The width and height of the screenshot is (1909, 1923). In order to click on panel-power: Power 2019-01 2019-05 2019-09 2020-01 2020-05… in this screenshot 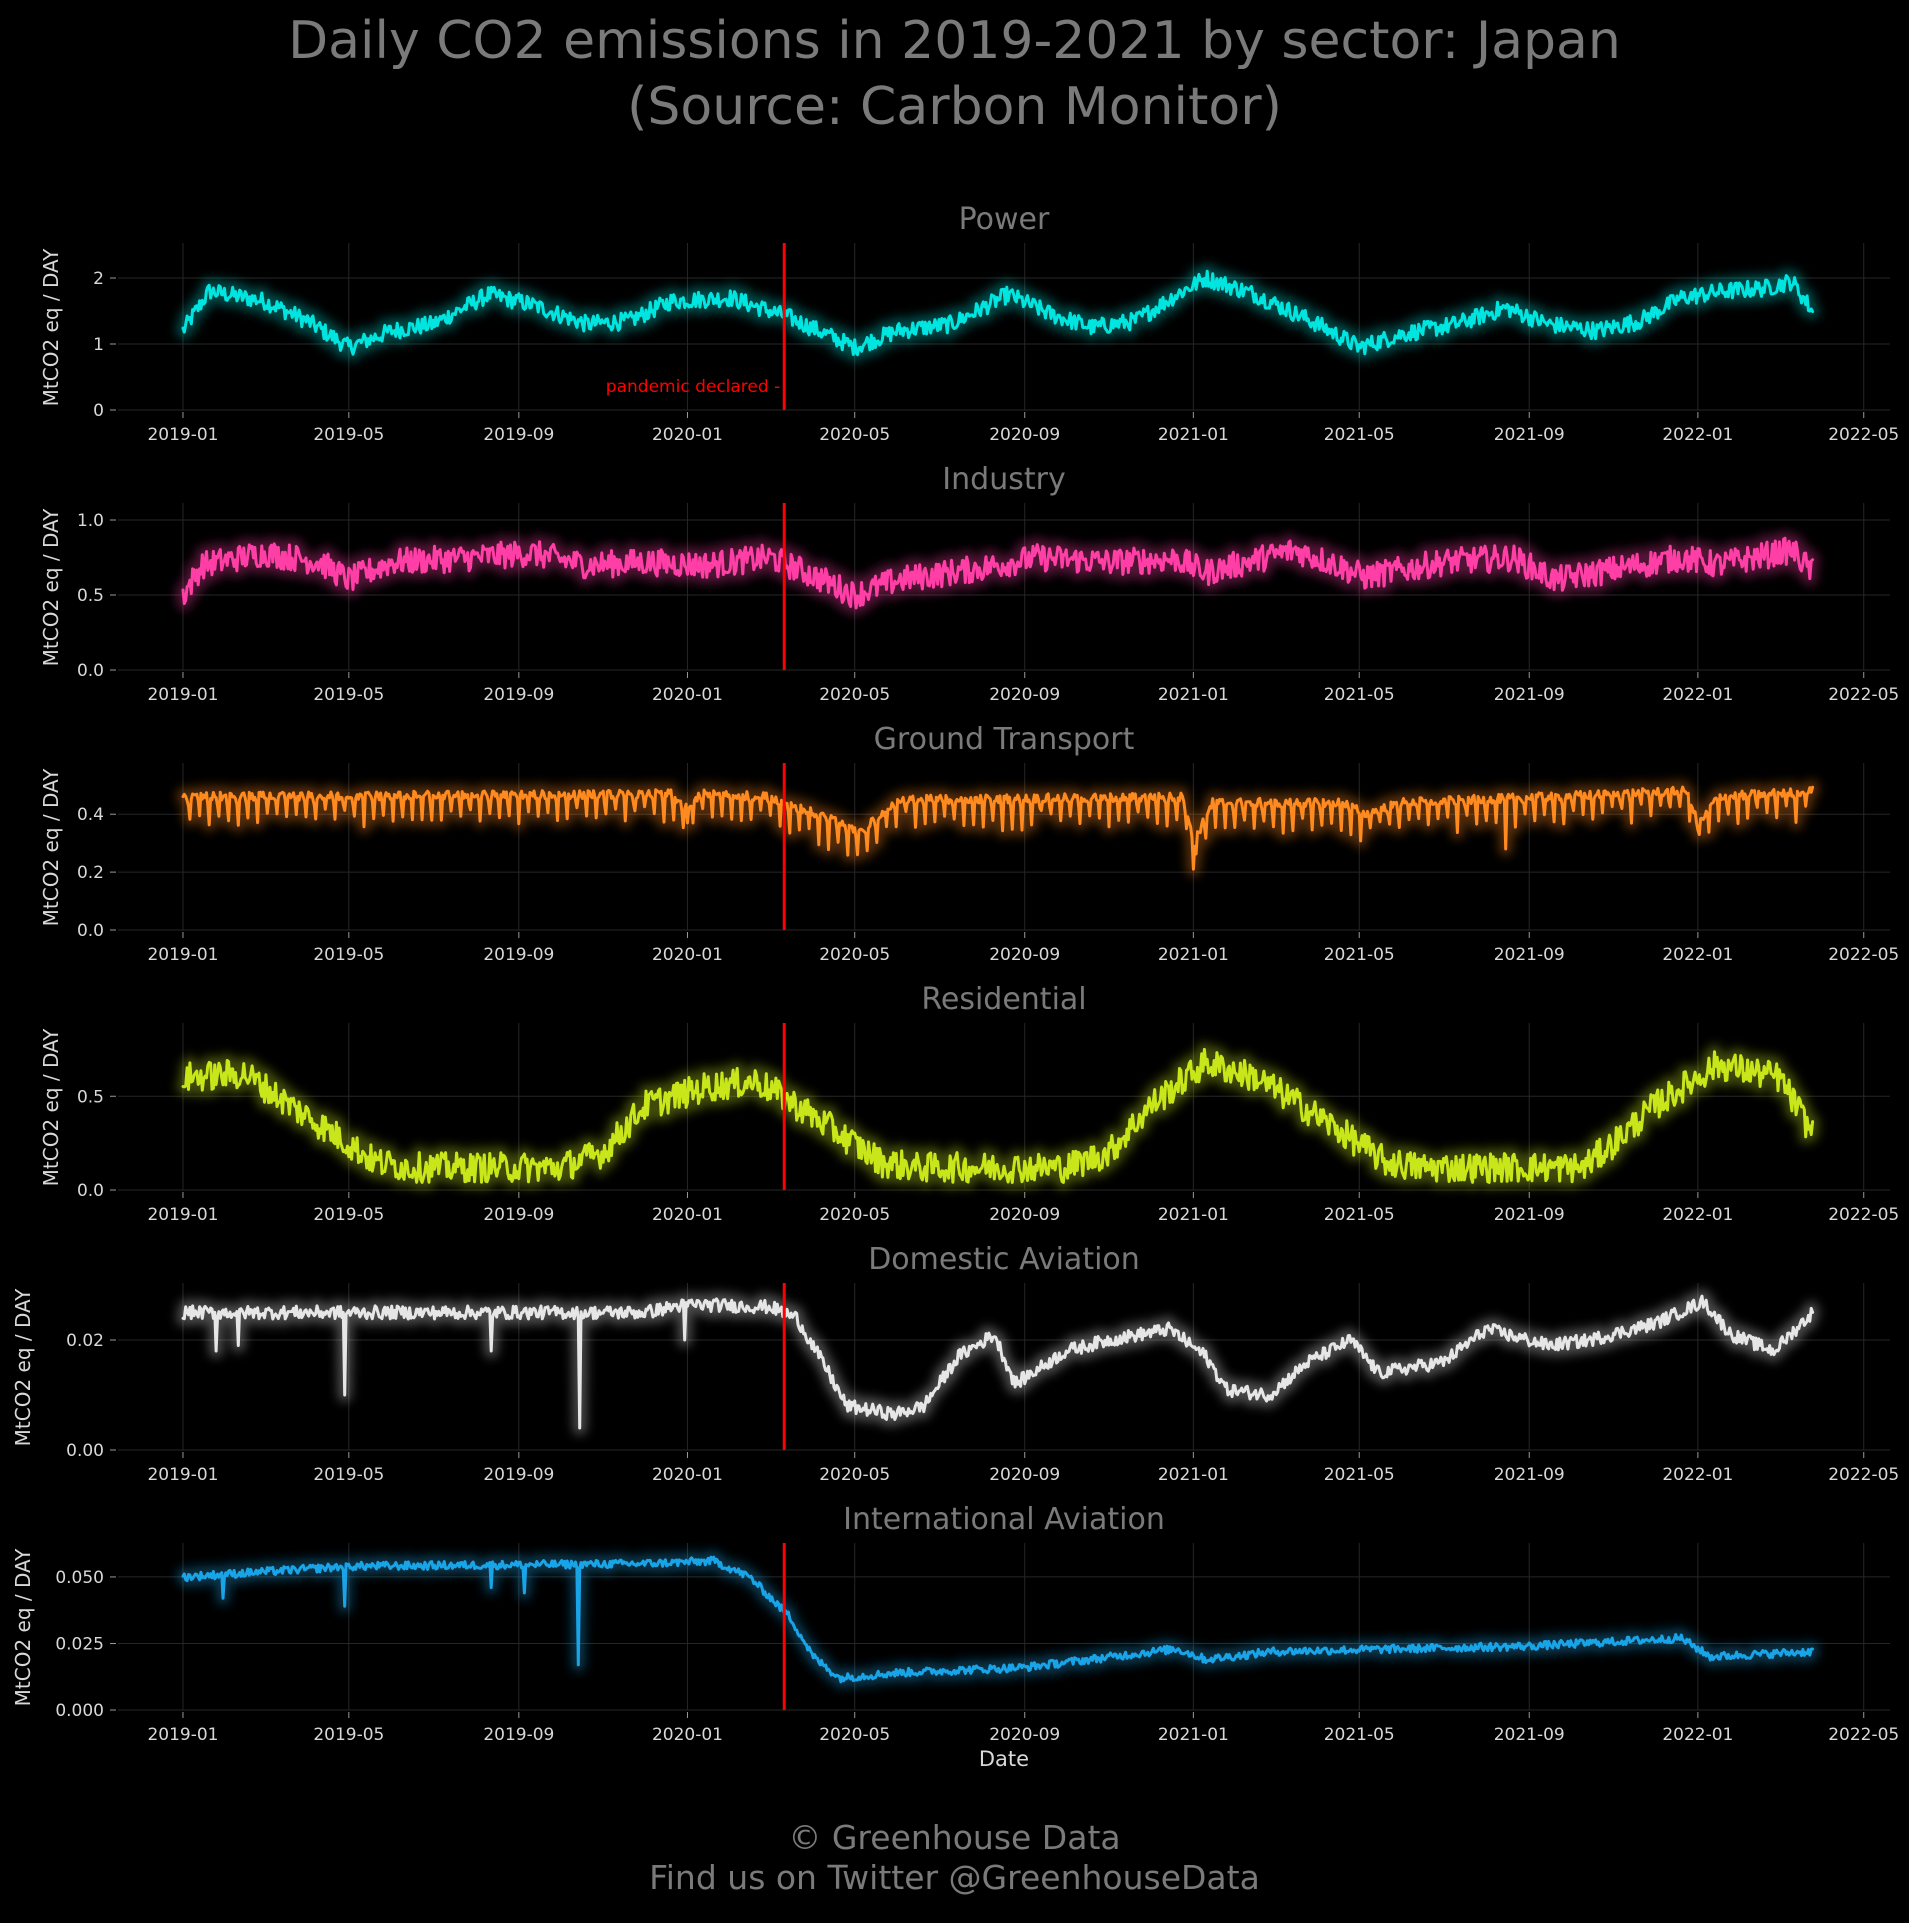, I will do `click(969, 323)`.